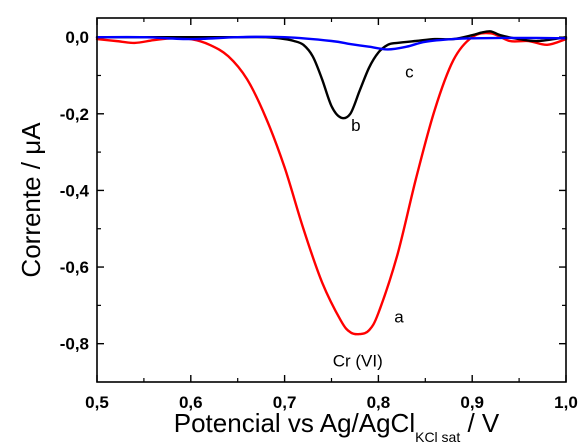 The height and width of the screenshot is (446, 580). Describe the element at coordinates (294, 423) in the screenshot. I see `x-axis-label-main: Potencial vs Ag/AgCl` at that location.